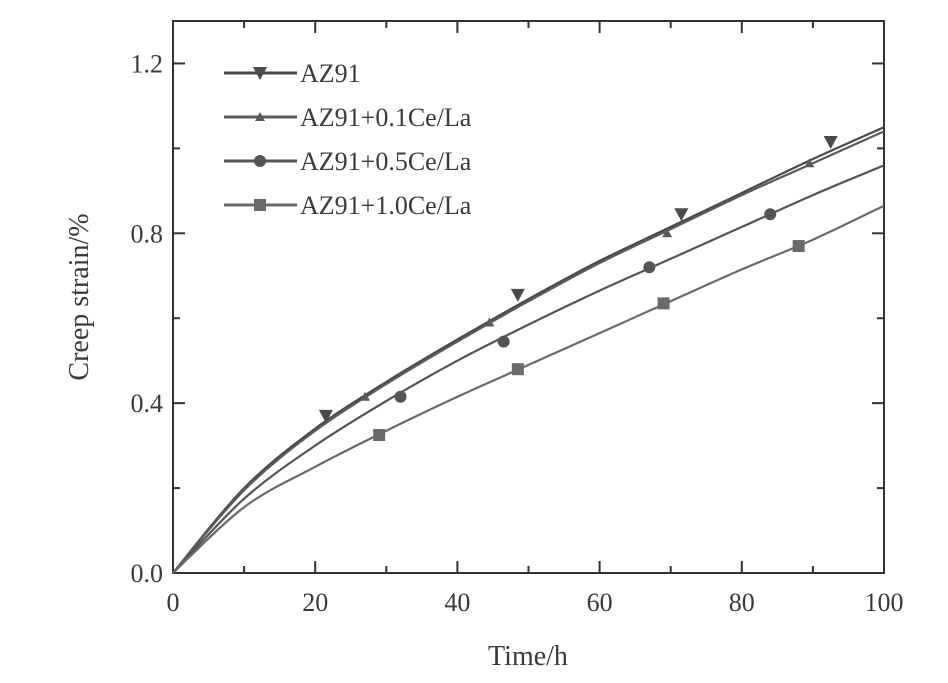 This screenshot has width=948, height=683. I want to click on y-axis-label: Creep strain/%, so click(79, 296).